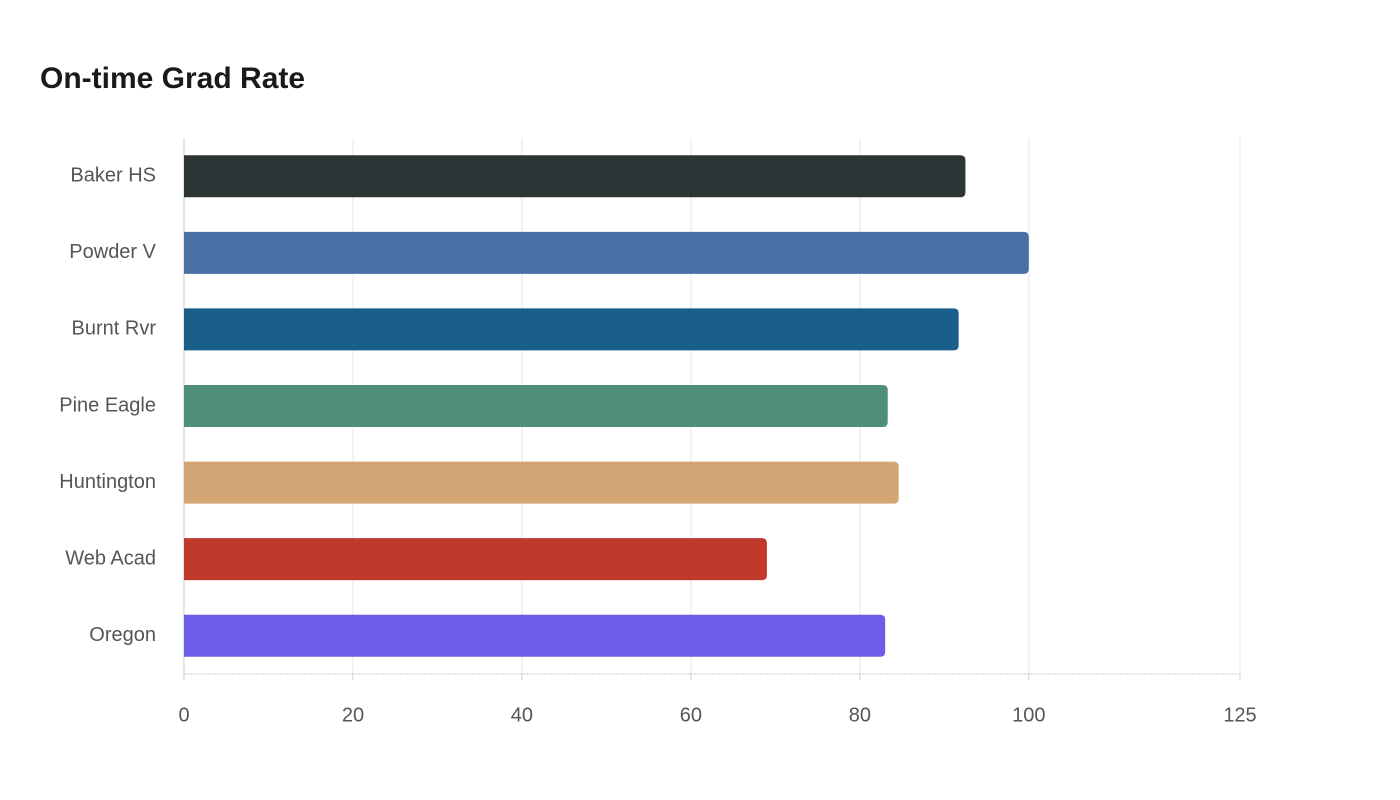  I want to click on chart-title: On-time Grad Rate, so click(172, 78).